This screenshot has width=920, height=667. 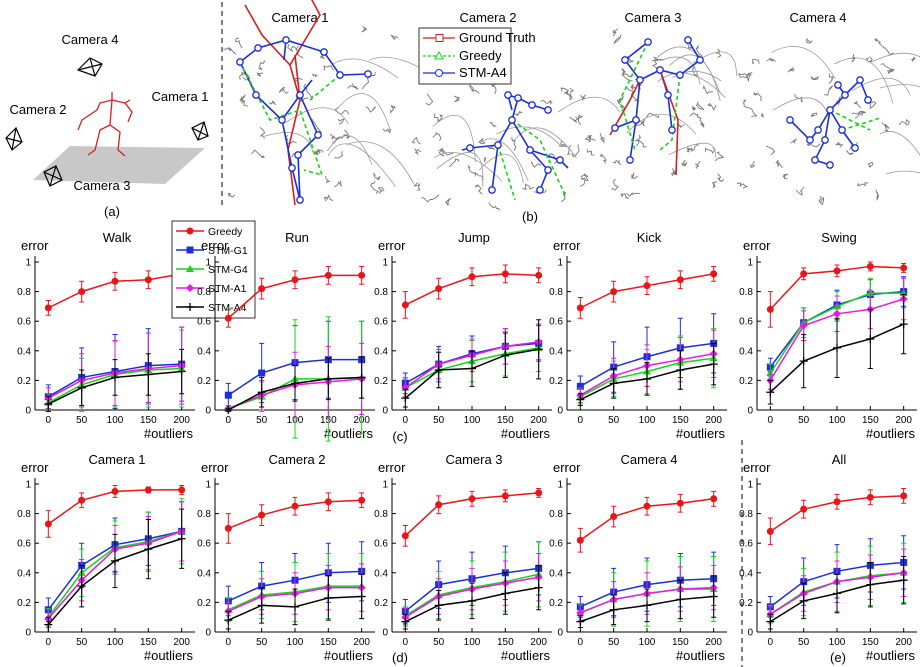 I want to click on y-tick-label: 0.2, so click(x=204, y=381).